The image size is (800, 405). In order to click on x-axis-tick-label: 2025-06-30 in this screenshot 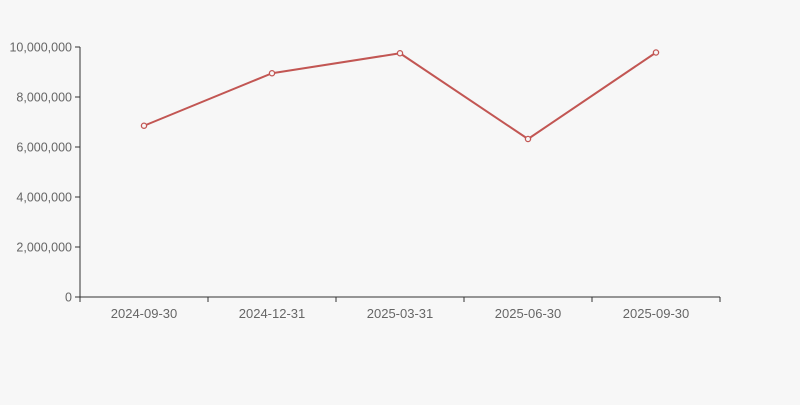, I will do `click(528, 313)`.